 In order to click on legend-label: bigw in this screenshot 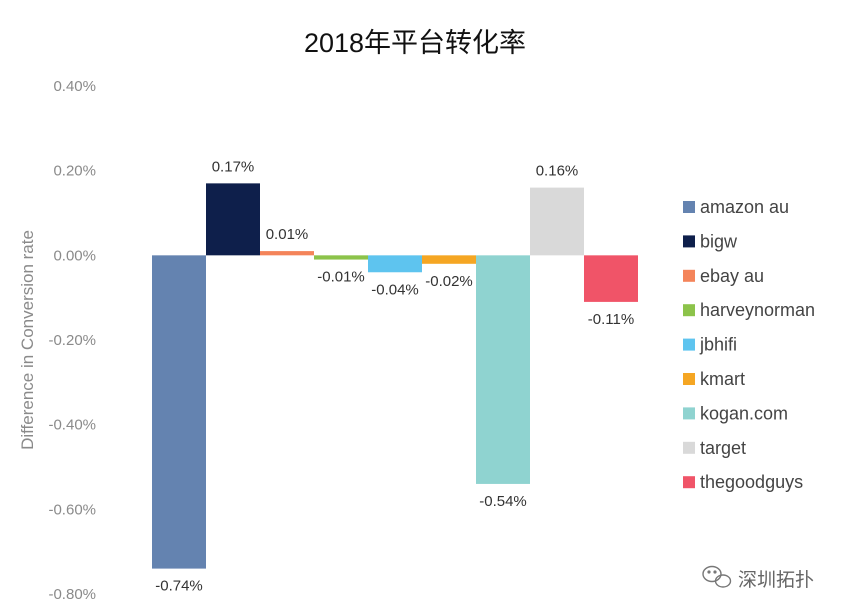, I will do `click(719, 241)`.